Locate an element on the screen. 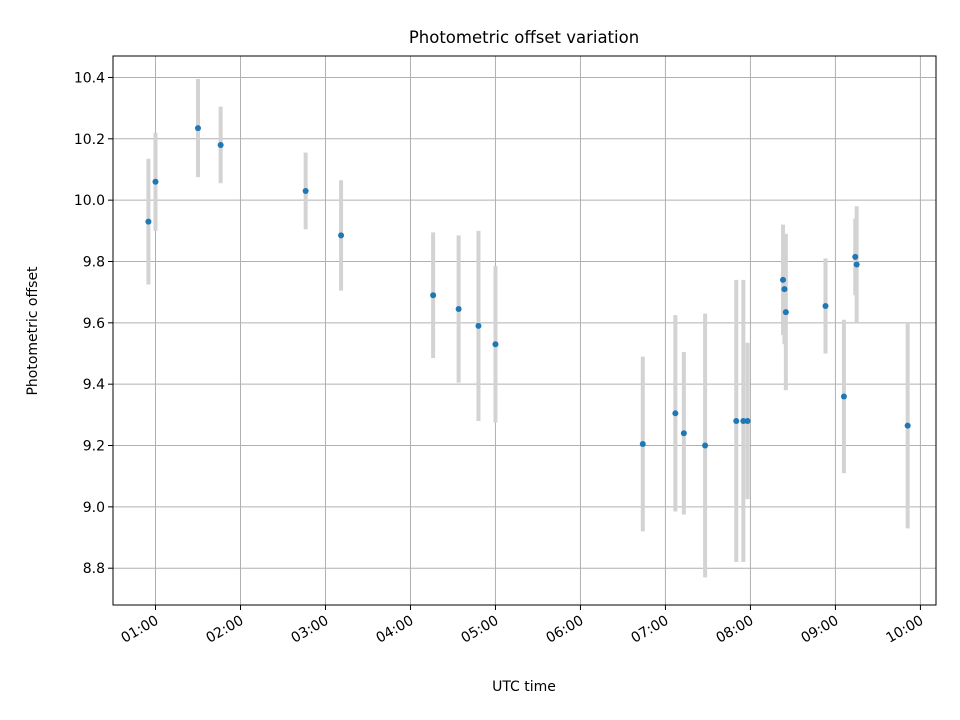  x-tick-label: 04:00 is located at coordinates (395, 630).